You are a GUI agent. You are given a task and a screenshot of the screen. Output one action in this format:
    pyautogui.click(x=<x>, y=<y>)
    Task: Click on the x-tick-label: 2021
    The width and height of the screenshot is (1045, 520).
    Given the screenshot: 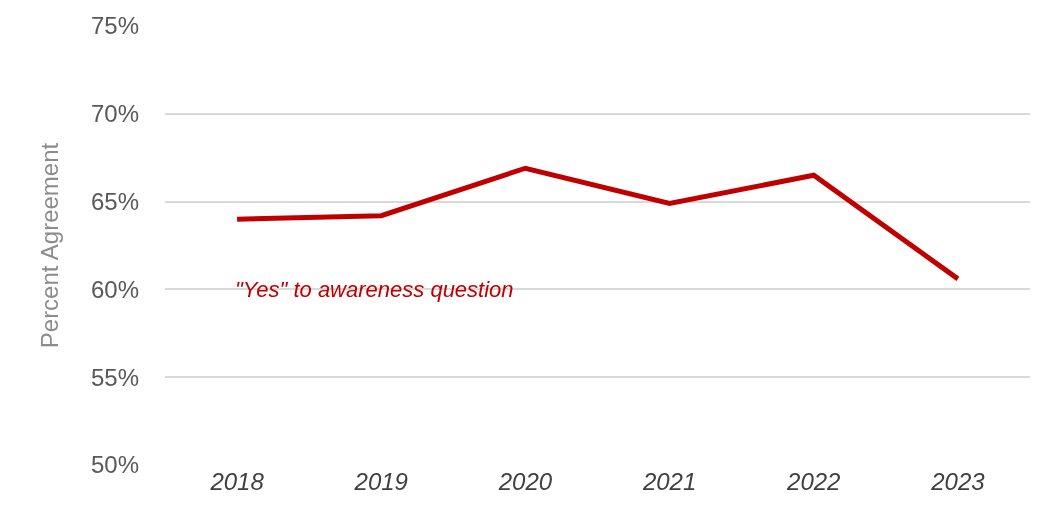 What is the action you would take?
    pyautogui.click(x=669, y=481)
    